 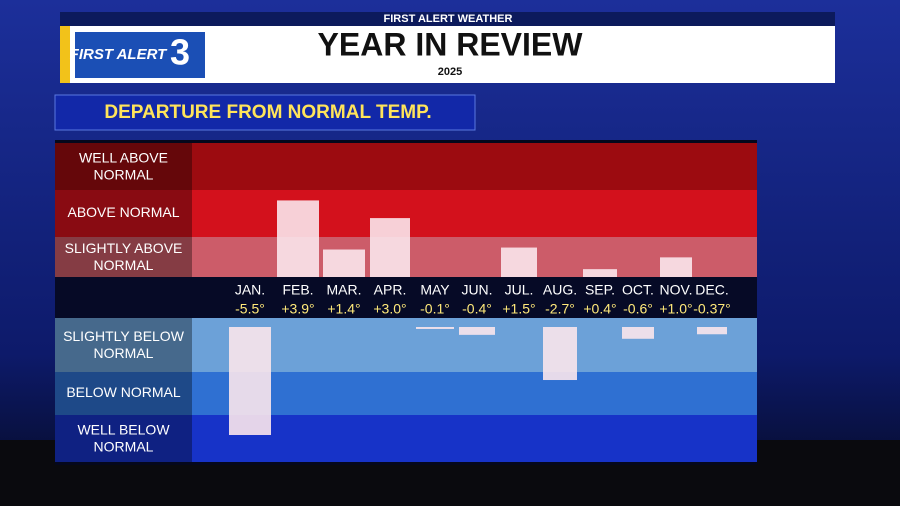 I want to click on band-label: WELL ABOVE NORMAL, so click(x=123, y=165).